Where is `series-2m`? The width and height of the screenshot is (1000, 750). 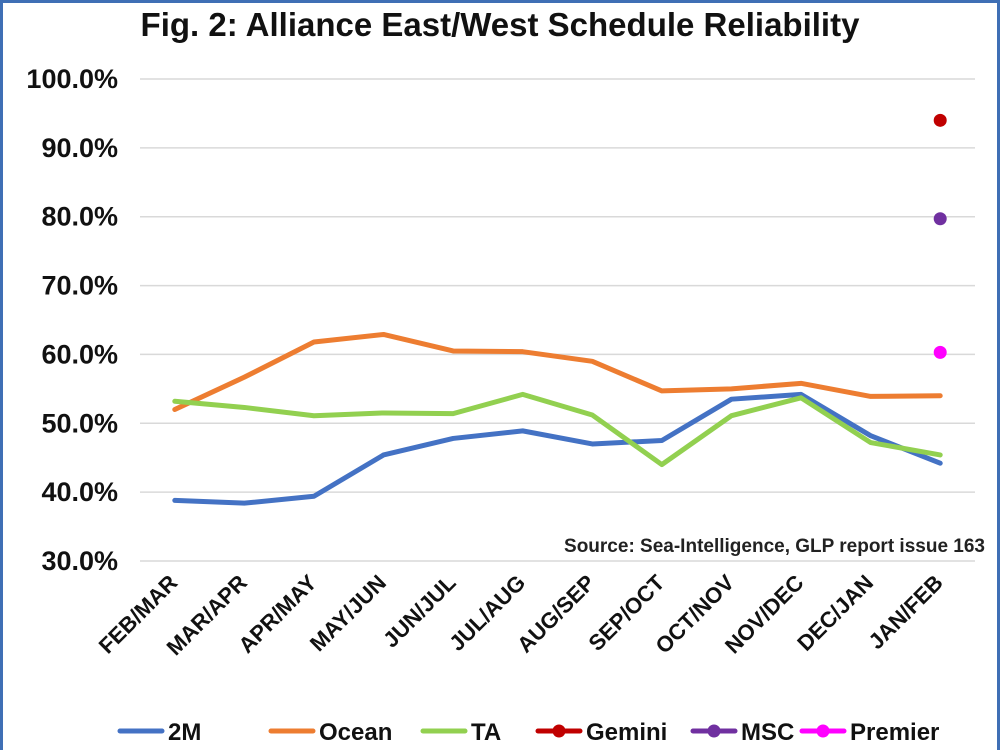
series-2m is located at coordinates (557, 448).